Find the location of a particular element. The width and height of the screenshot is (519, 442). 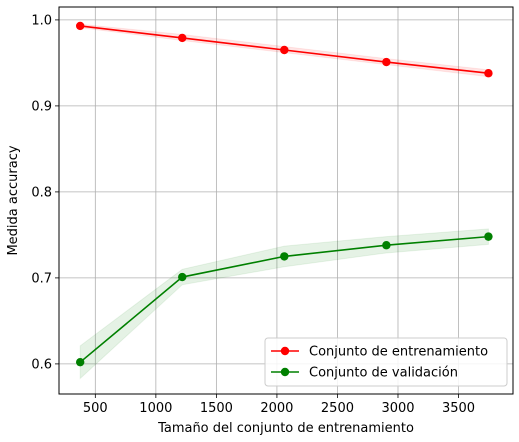

x-tick-label: 2000 is located at coordinates (276, 408).